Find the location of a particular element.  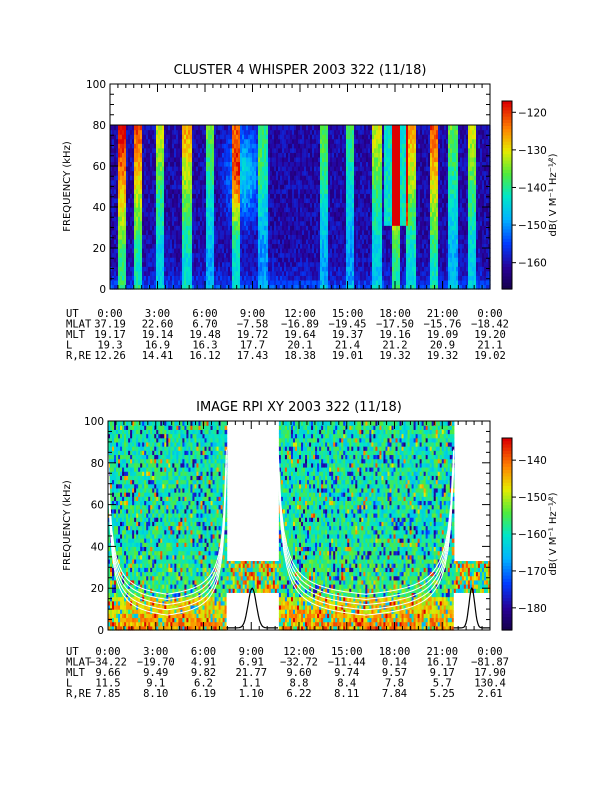

ephemeris-value: −7.58 is located at coordinates (253, 325).